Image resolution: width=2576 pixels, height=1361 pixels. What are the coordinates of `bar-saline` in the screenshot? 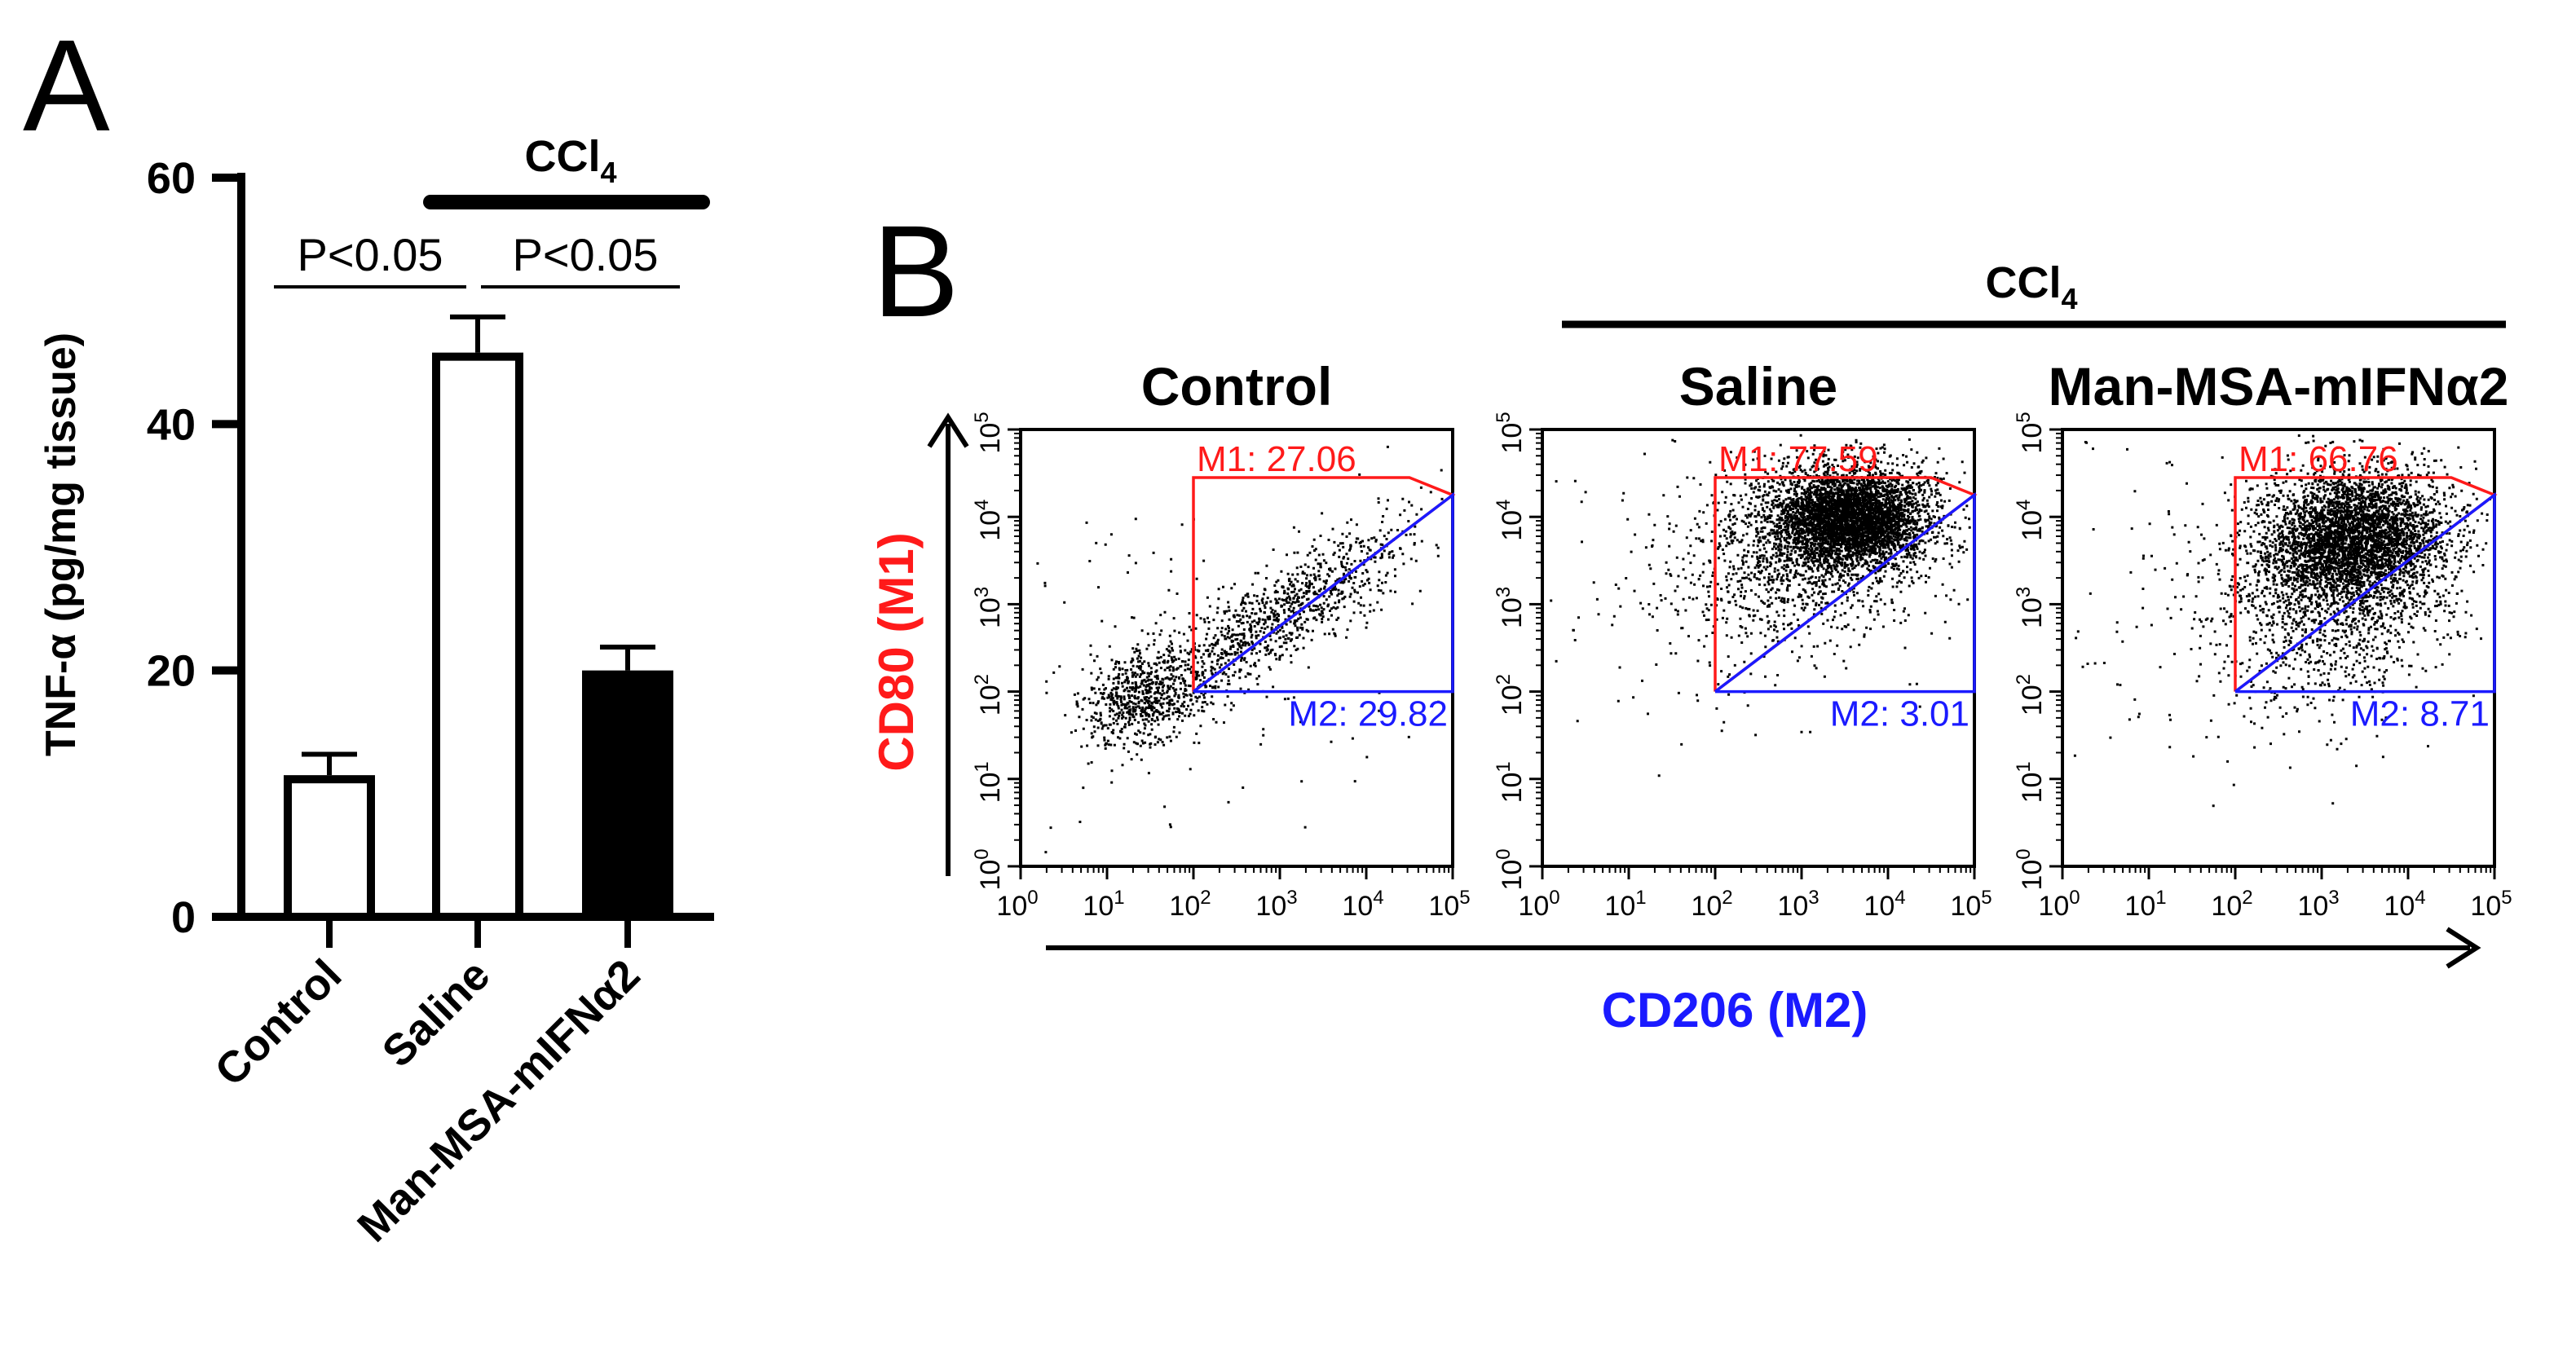 It's located at (477, 636).